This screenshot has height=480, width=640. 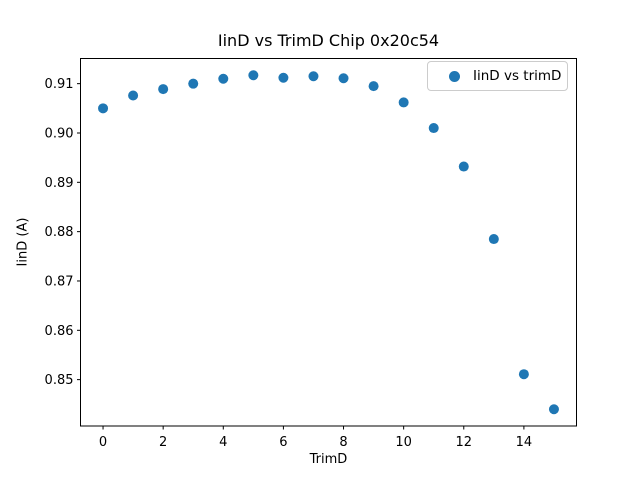 I want to click on x-tick-label: 0, so click(x=103, y=442).